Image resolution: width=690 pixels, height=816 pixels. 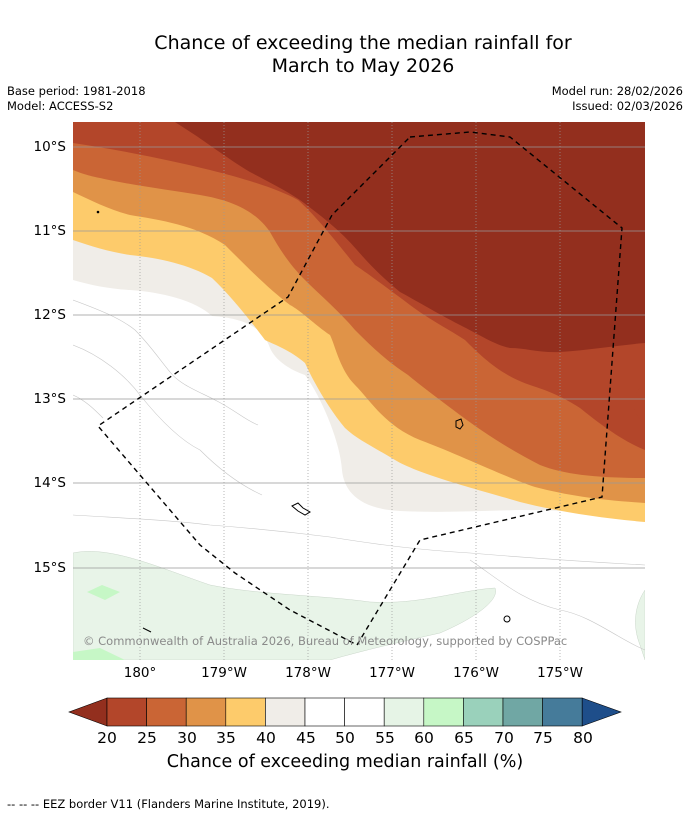 I want to click on colorbar-tick: 30, so click(x=187, y=738).